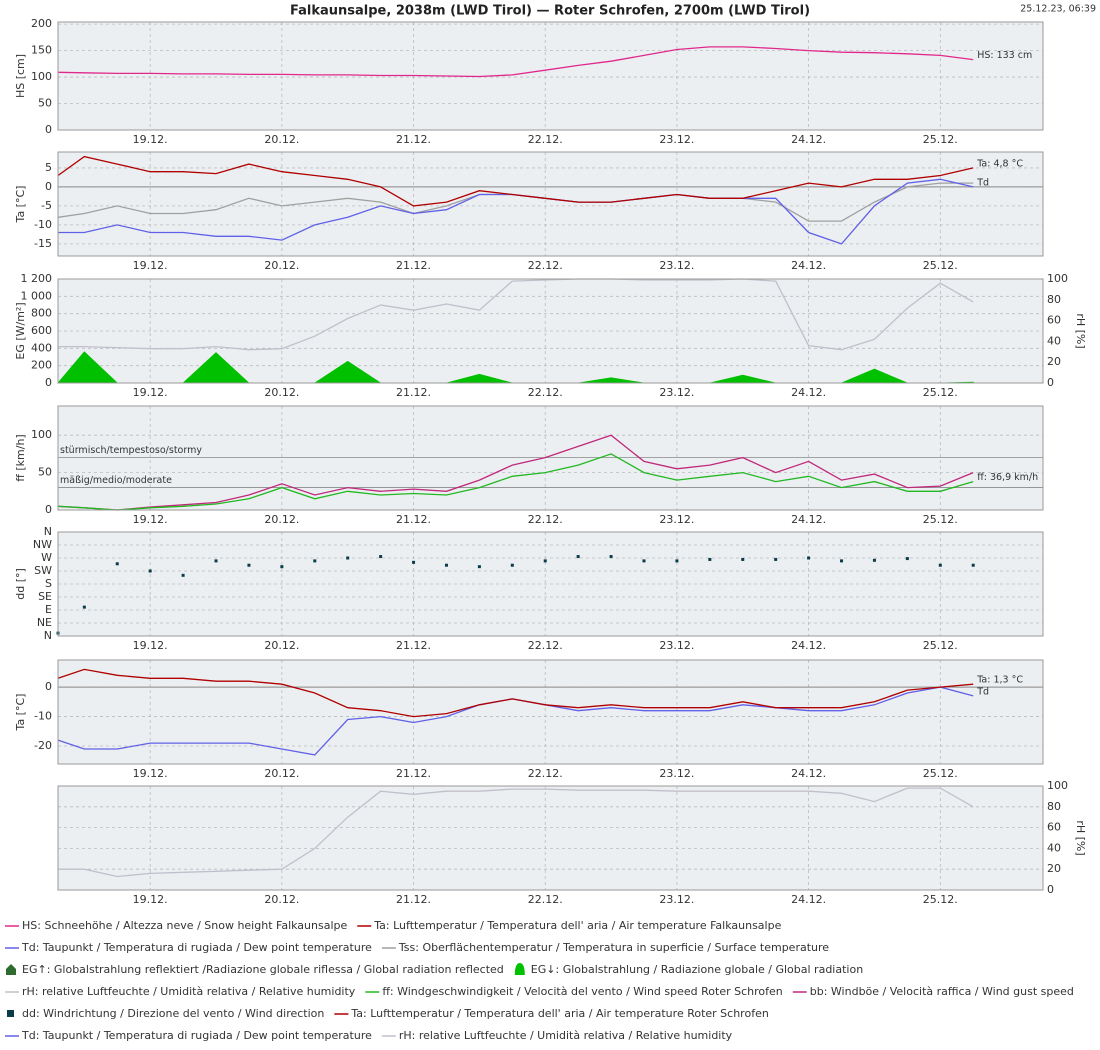  What do you see at coordinates (808, 519) in the screenshot?
I see `x-tick-label: 24.12.` at bounding box center [808, 519].